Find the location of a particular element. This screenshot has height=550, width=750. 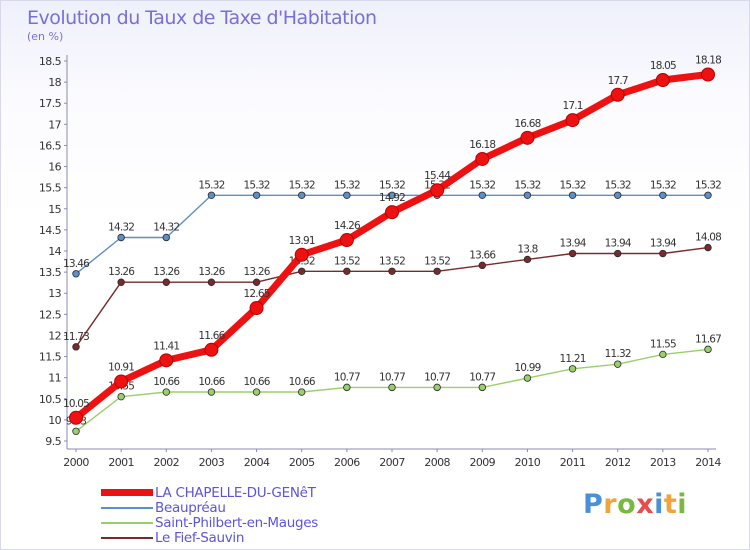

x-tick-label: 2013 is located at coordinates (663, 462).